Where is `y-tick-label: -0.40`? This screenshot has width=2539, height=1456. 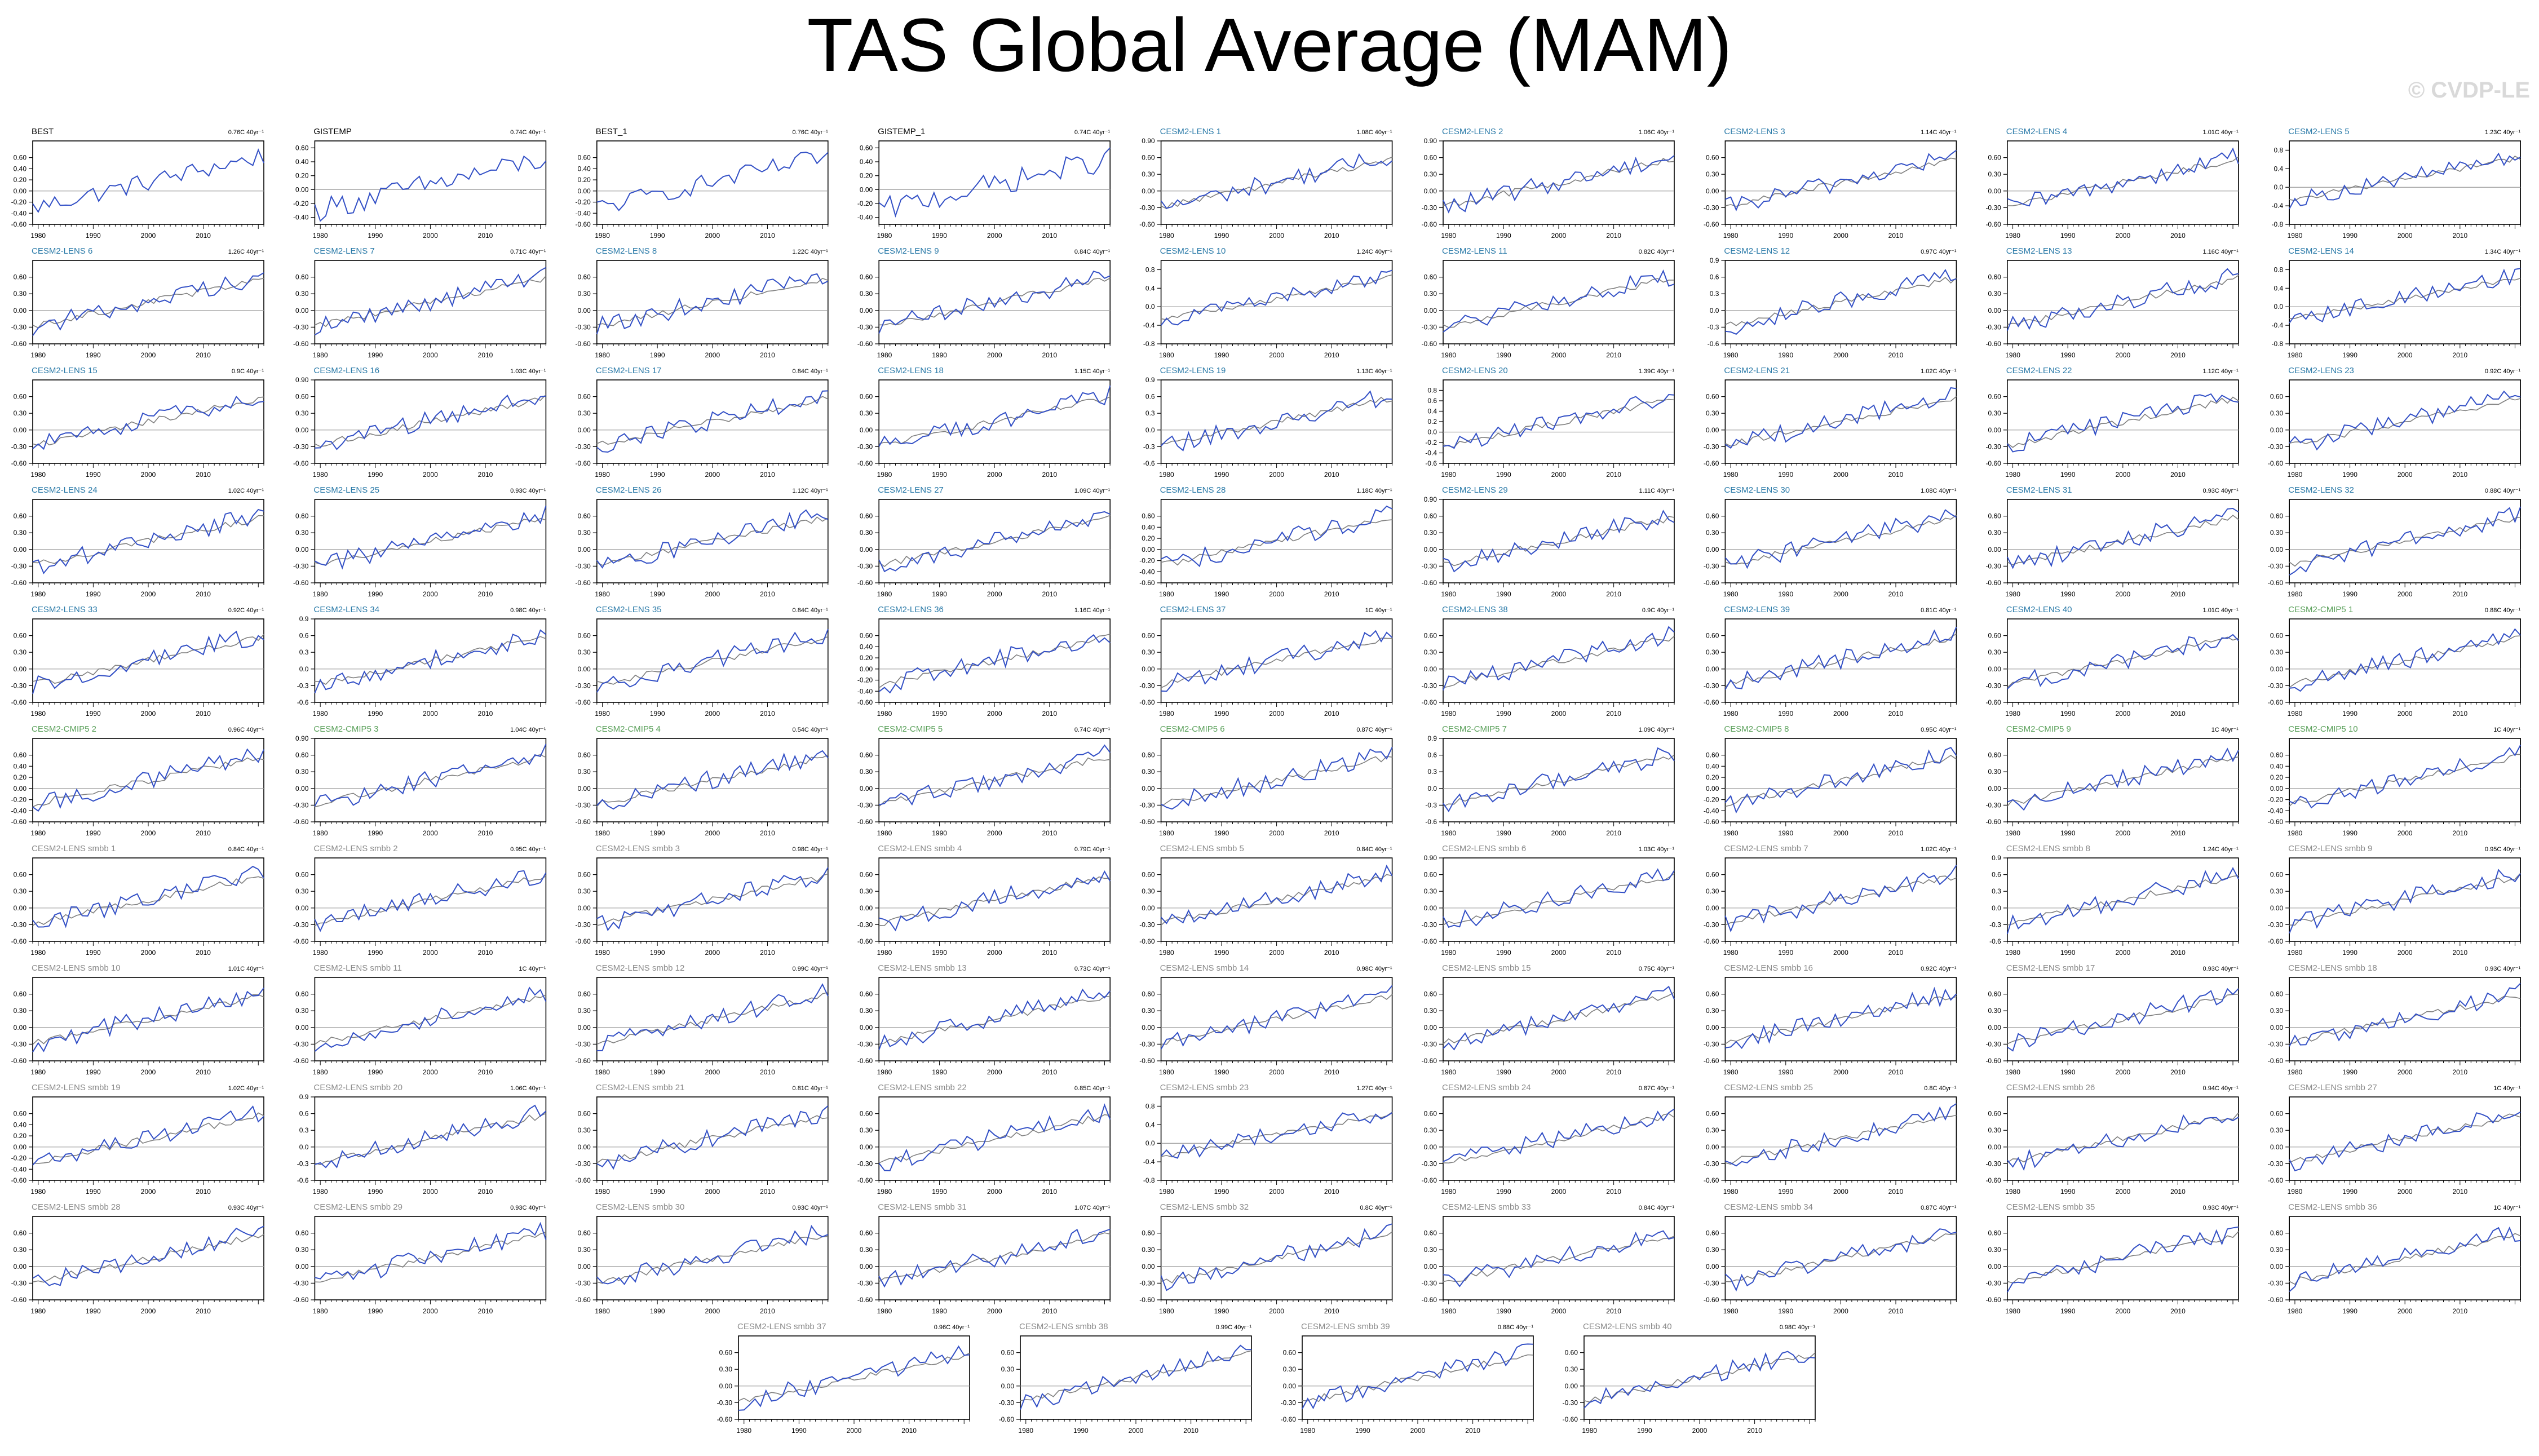
y-tick-label: -0.40 is located at coordinates (583, 213).